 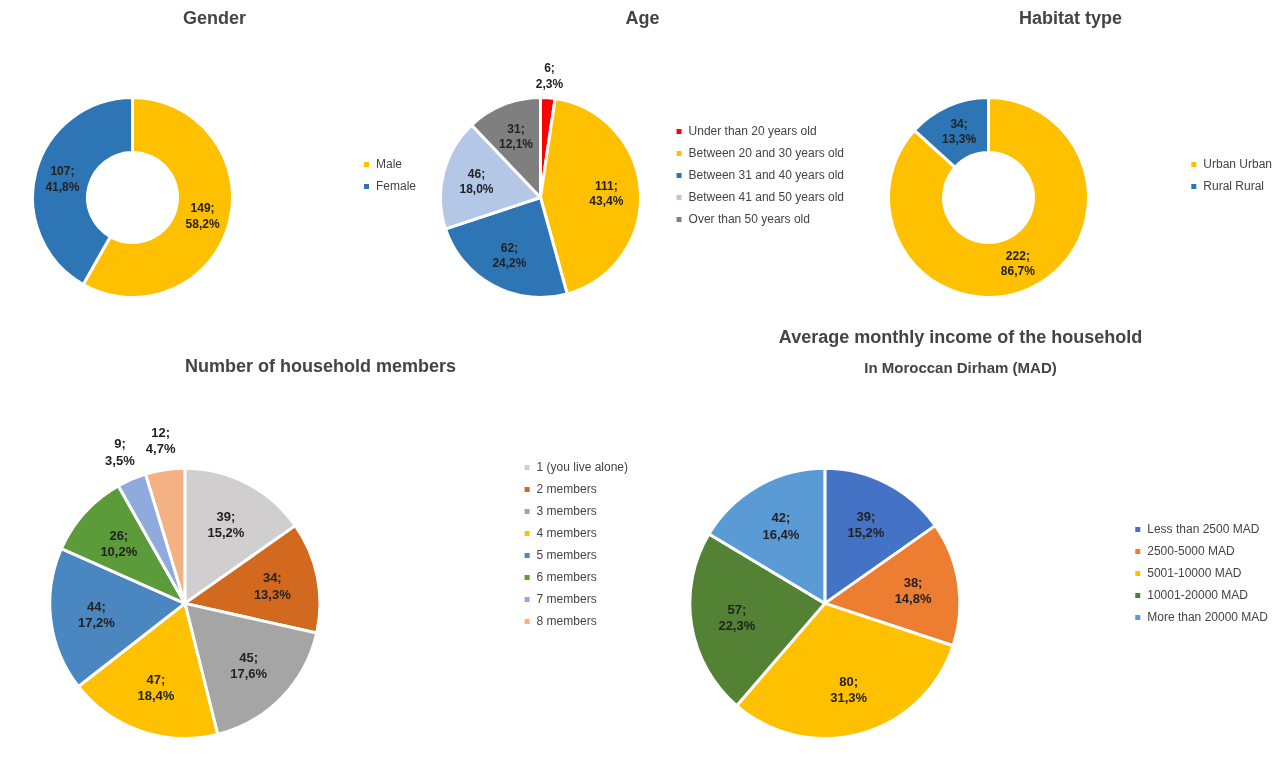 What do you see at coordinates (737, 617) in the screenshot?
I see `data-label: 57; 22,3%` at bounding box center [737, 617].